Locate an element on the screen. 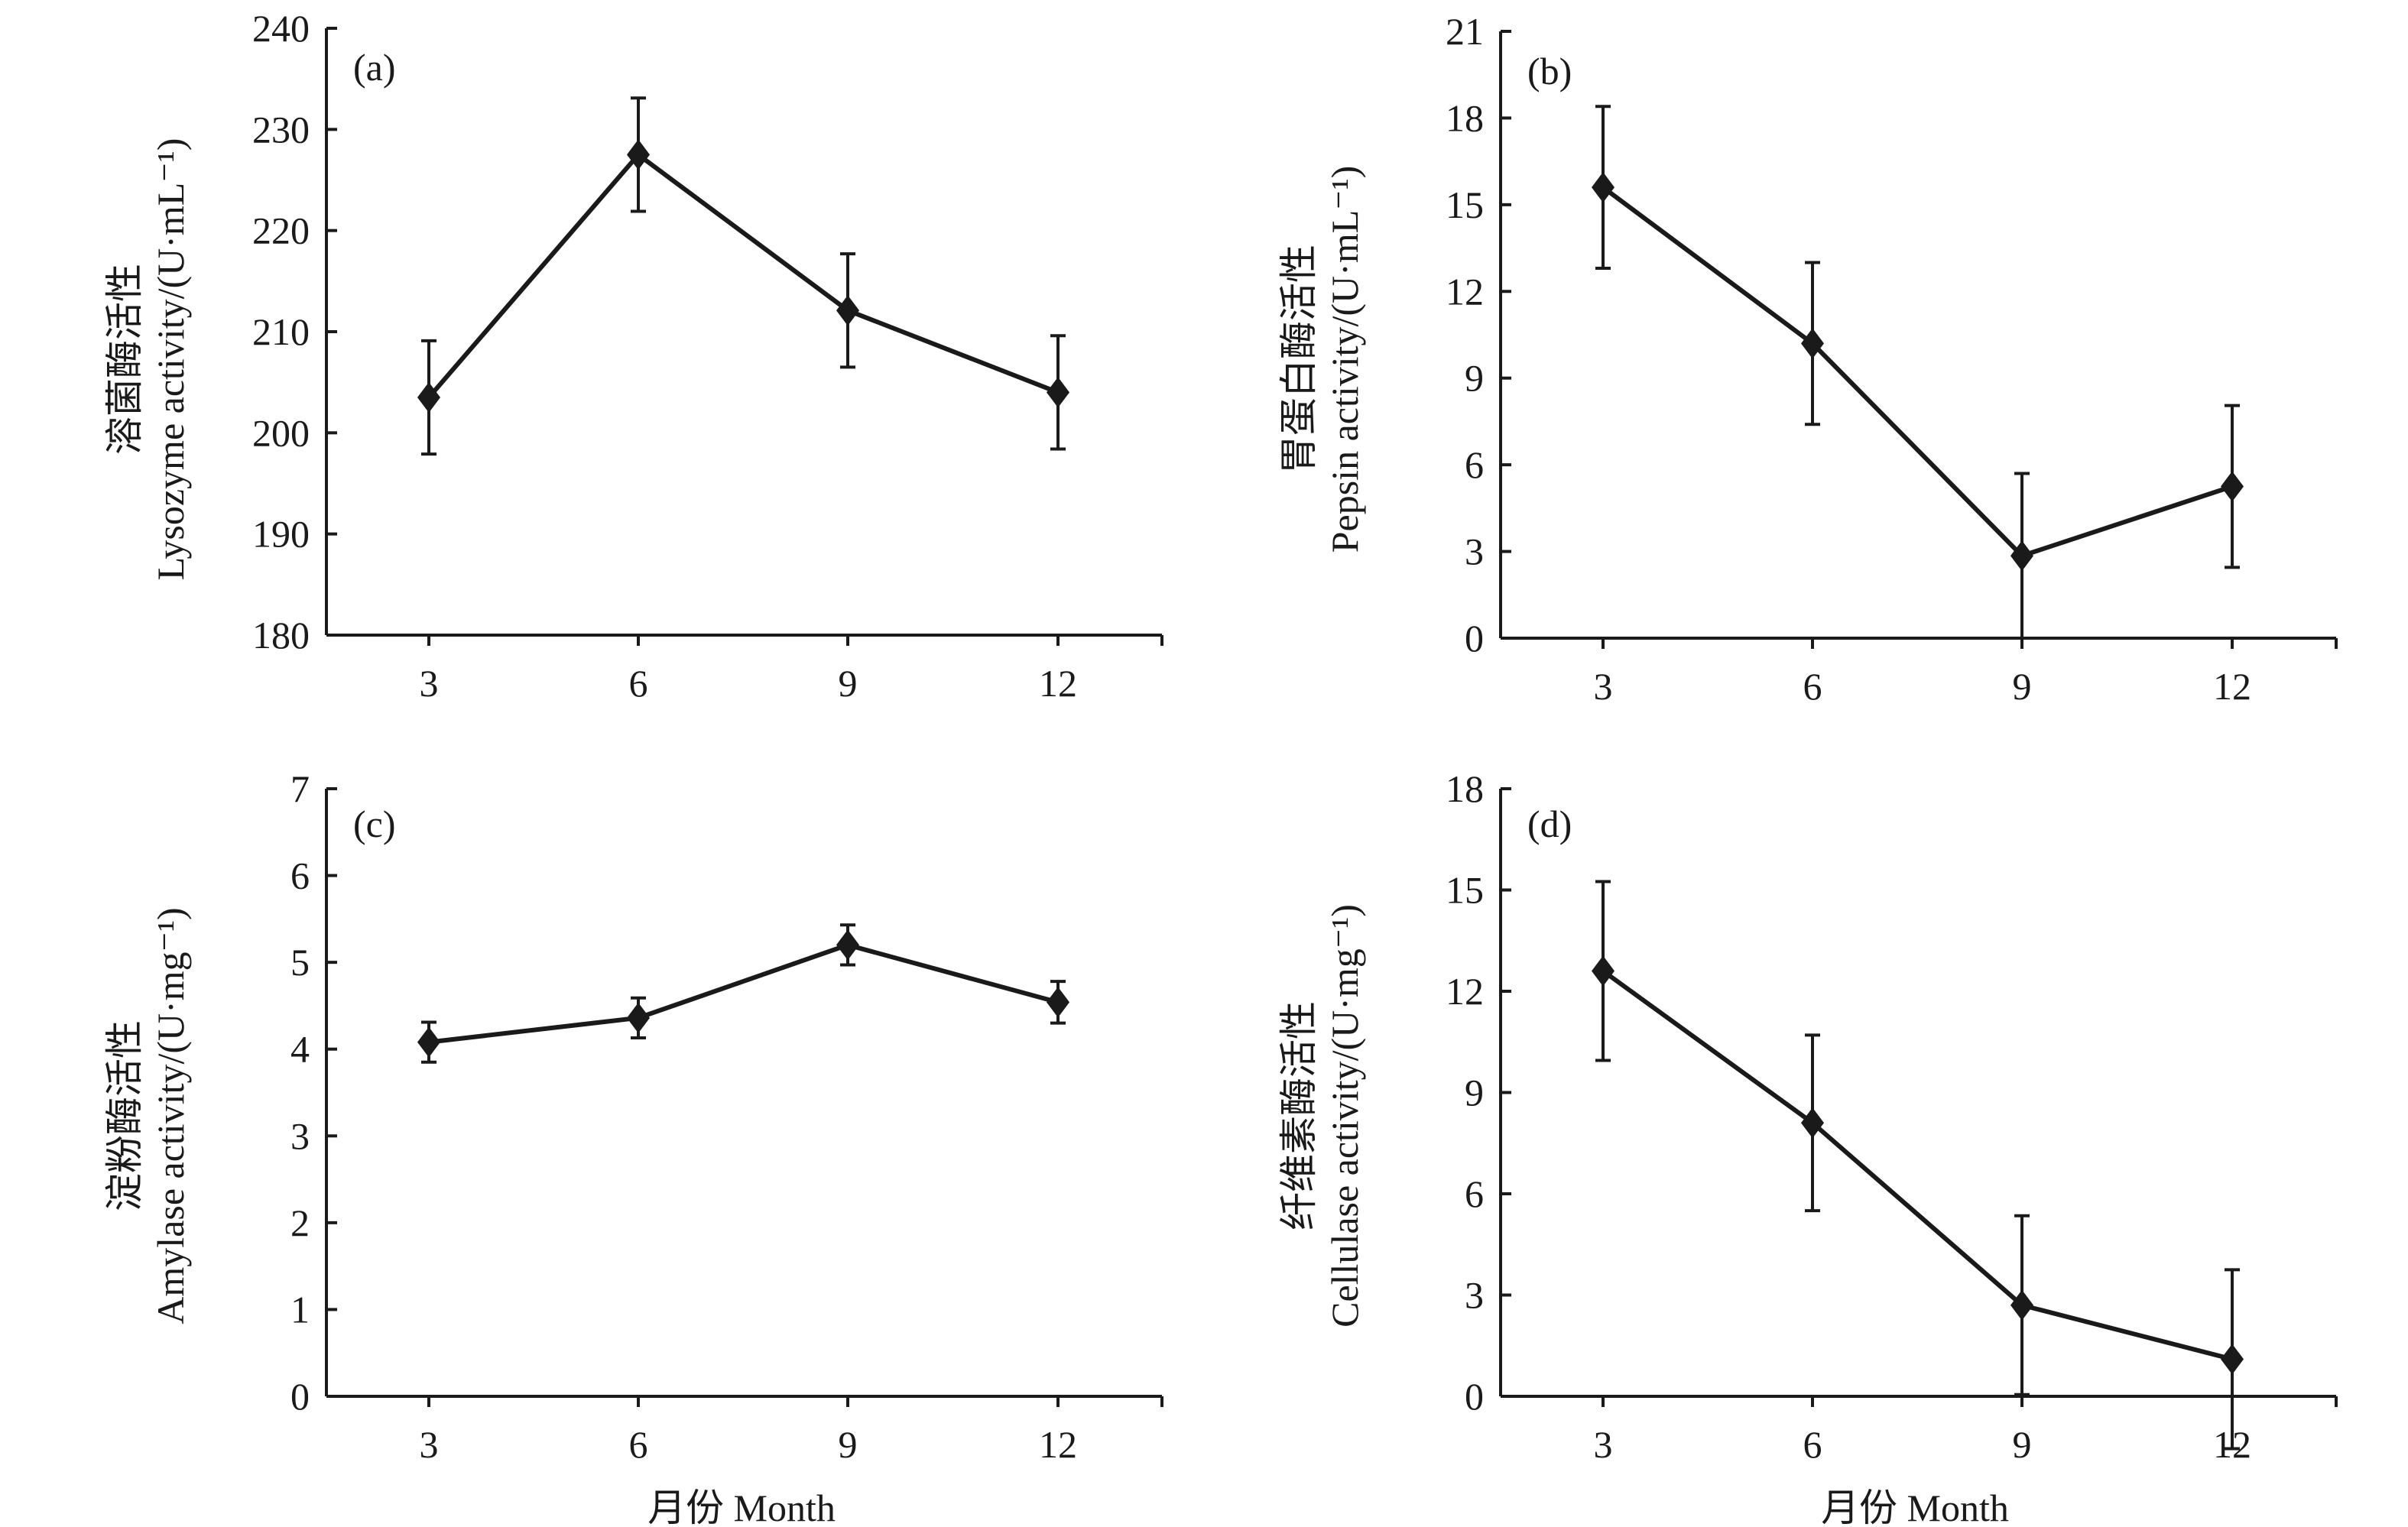  panel-label: (a) is located at coordinates (375, 68).